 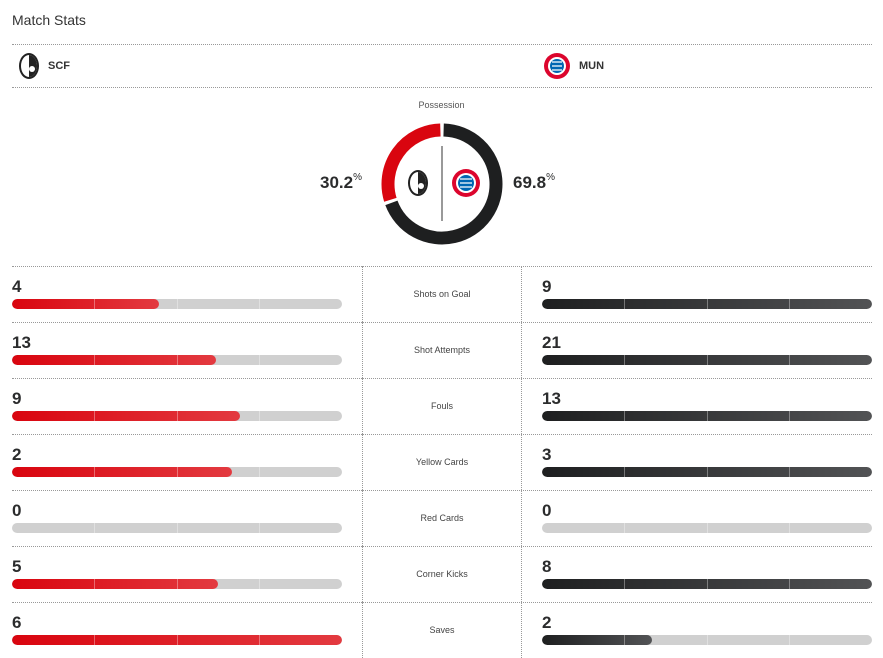 I want to click on away-stat-value: 2, so click(x=547, y=622).